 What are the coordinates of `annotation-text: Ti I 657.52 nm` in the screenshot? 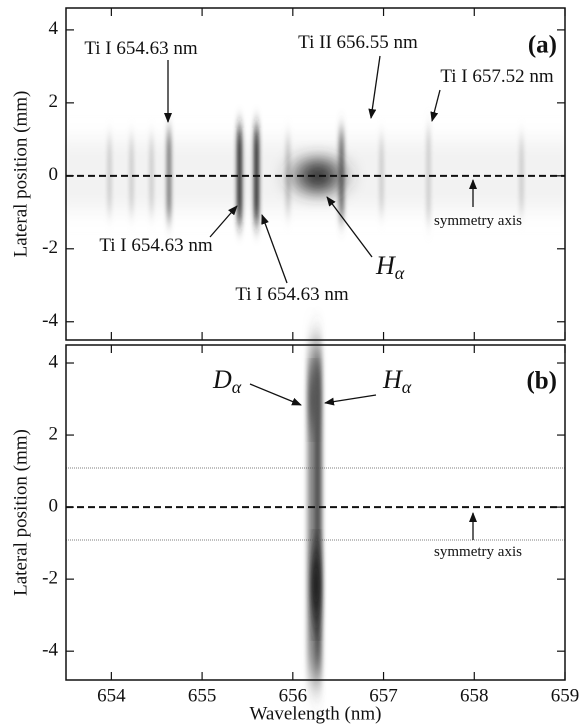 It's located at (497, 76).